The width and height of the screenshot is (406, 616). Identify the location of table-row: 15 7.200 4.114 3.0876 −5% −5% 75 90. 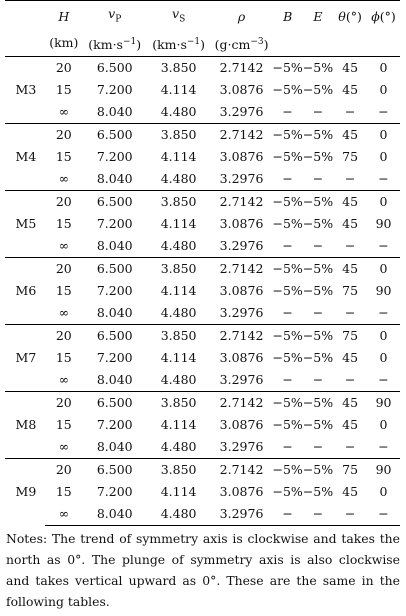
(202, 291).